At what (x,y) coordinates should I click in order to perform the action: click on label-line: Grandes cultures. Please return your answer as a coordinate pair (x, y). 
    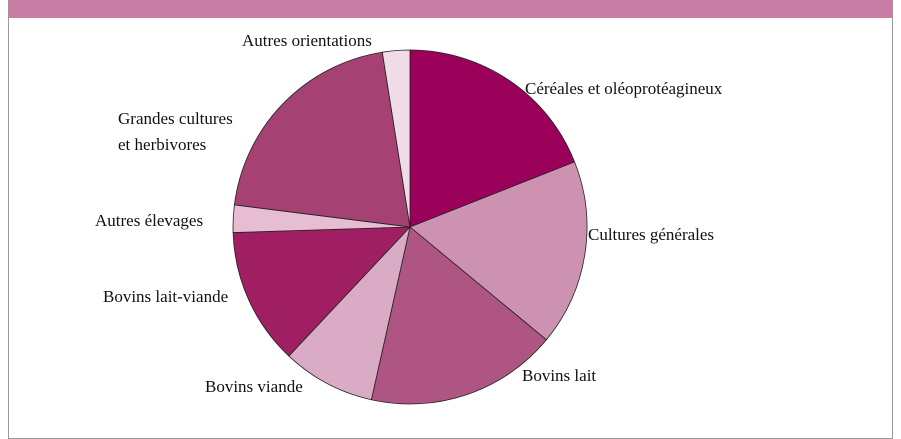
    Looking at the image, I should click on (175, 118).